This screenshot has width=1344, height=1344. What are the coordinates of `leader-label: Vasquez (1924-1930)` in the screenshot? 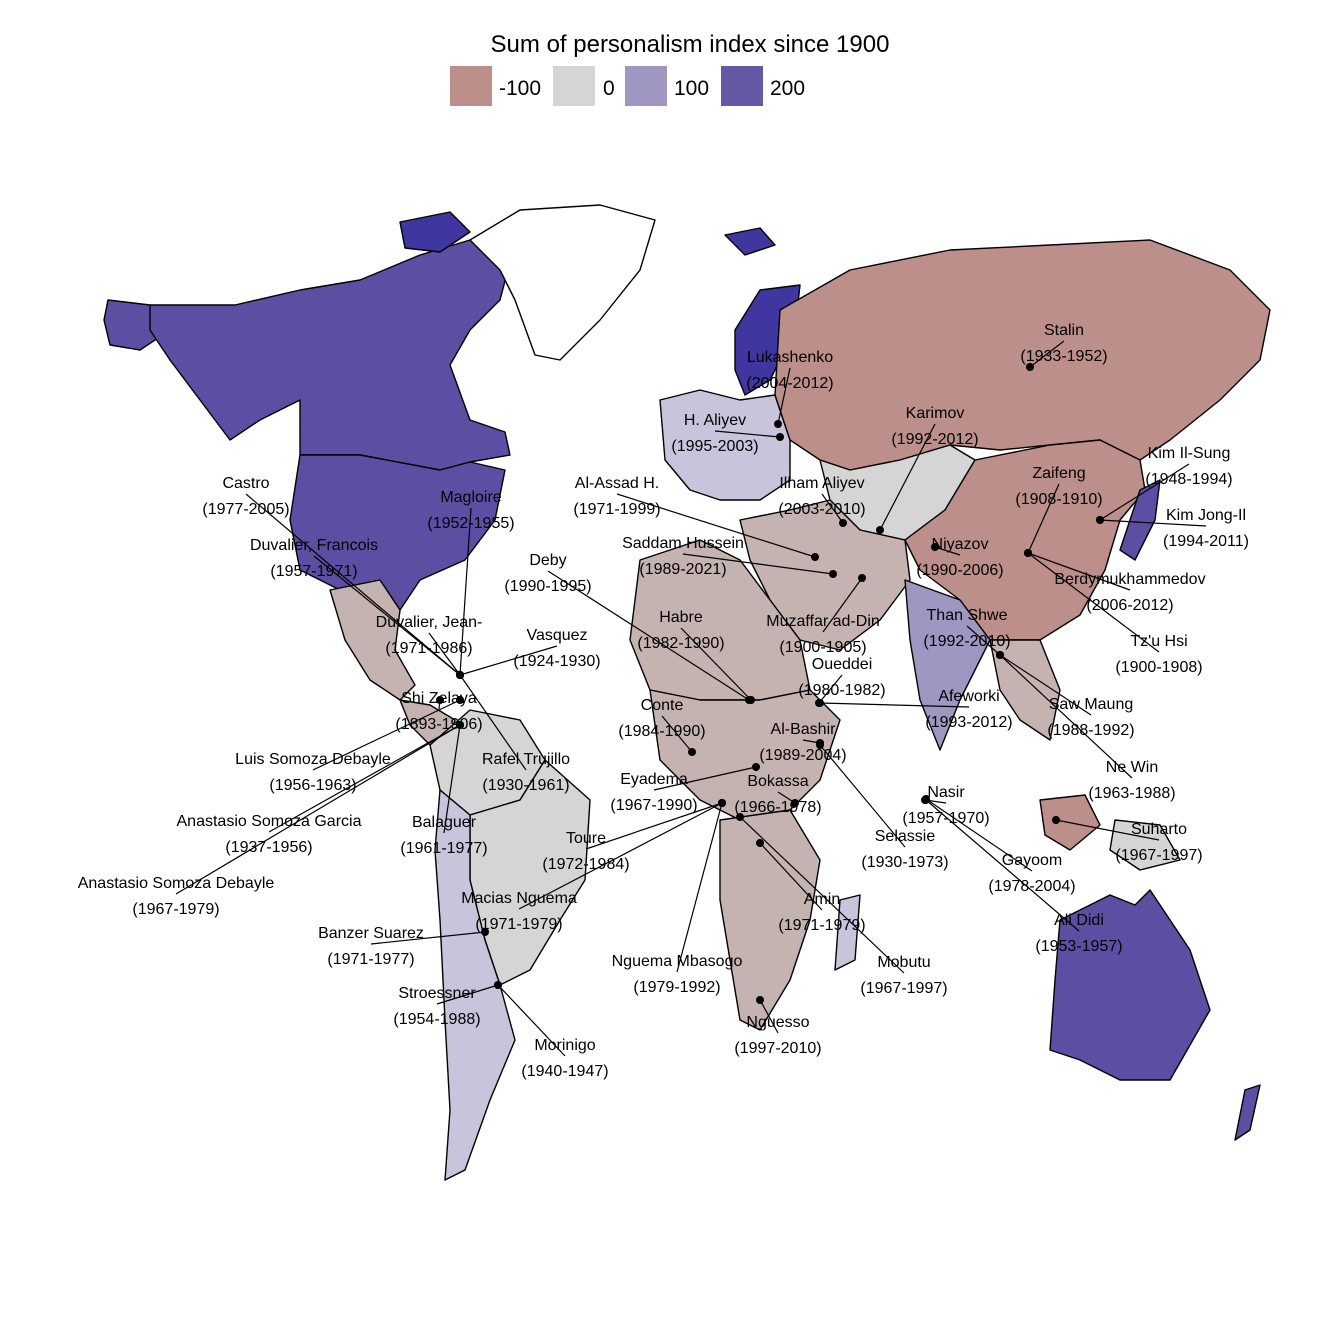 It's located at (528, 653).